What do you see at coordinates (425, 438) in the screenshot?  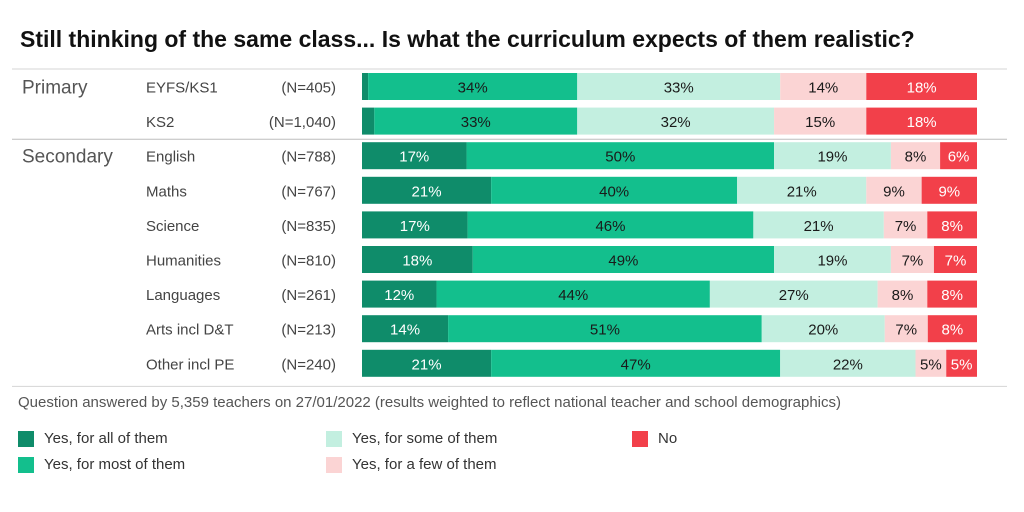 I see `legend-label-some: Yes, for some of them` at bounding box center [425, 438].